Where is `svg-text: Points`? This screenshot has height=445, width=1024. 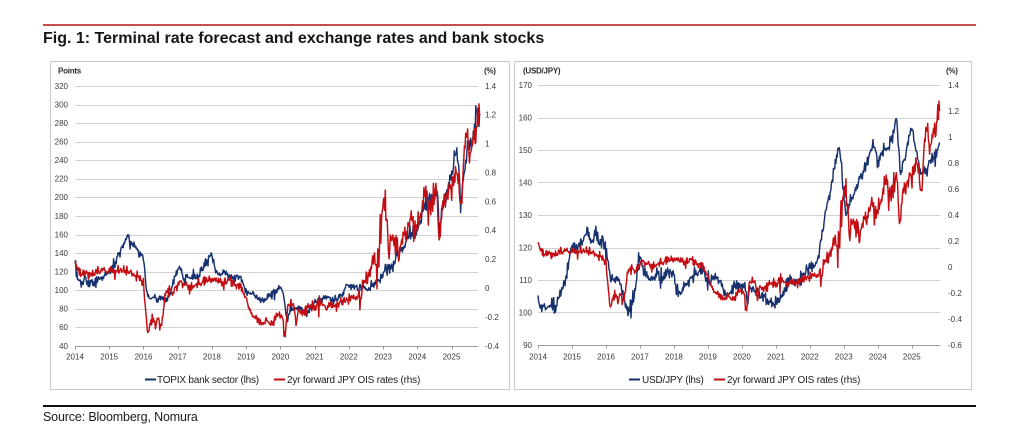 svg-text: Points is located at coordinates (70, 71).